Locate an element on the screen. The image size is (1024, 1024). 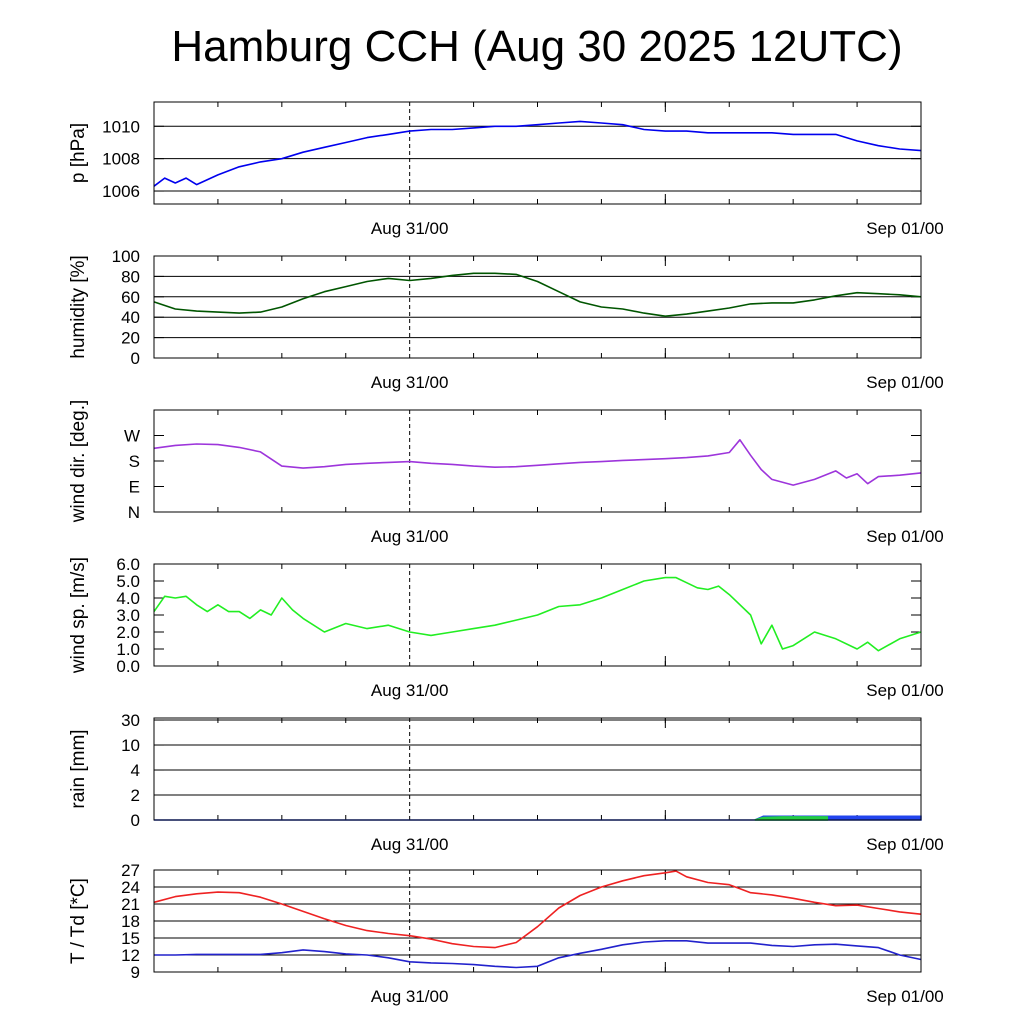
ytick-label-4-1: 2 is located at coordinates (135, 795).